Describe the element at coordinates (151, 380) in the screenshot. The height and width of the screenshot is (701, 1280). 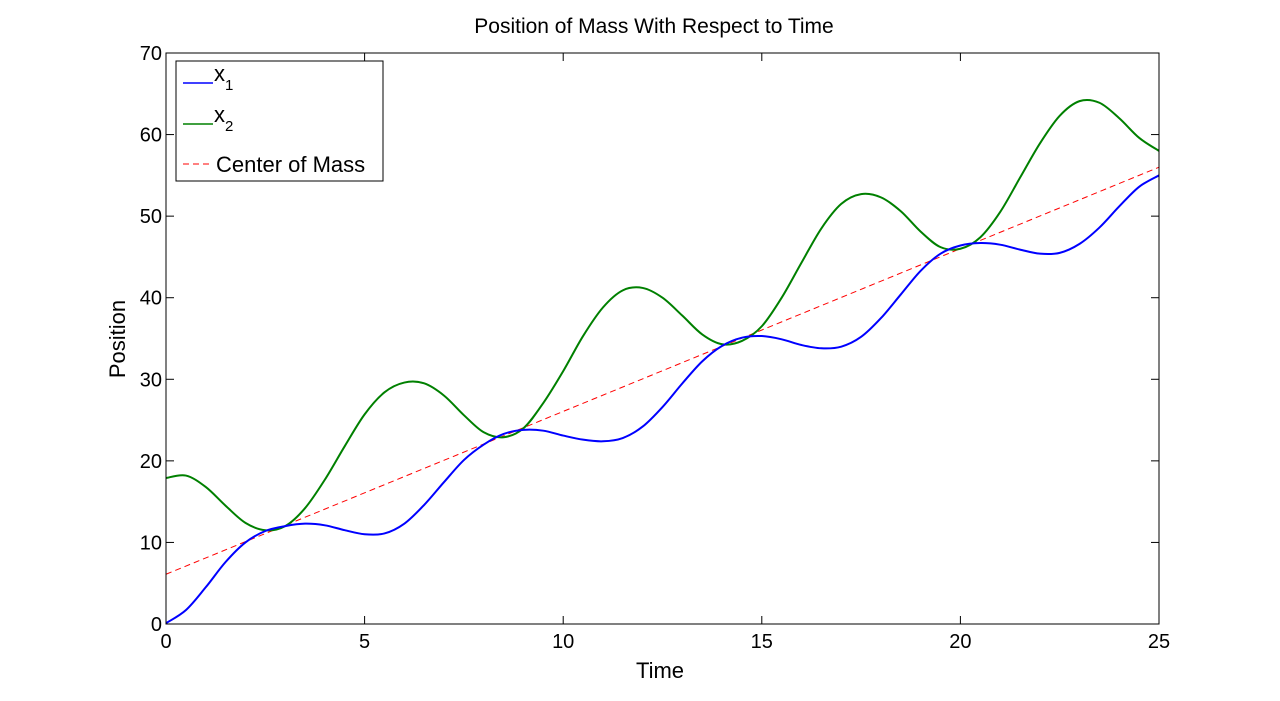
I see `y-tick-label: 30` at that location.